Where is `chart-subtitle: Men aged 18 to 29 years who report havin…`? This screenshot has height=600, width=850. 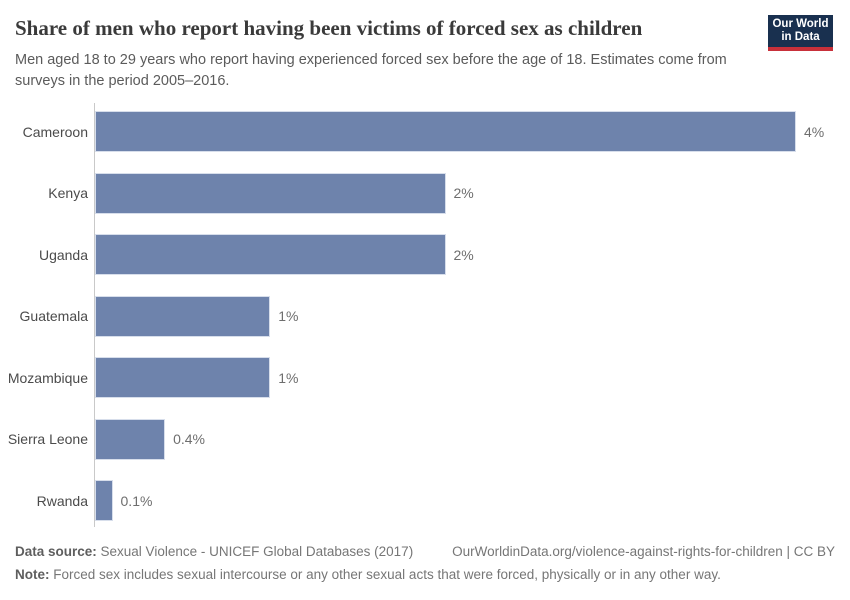
chart-subtitle: Men aged 18 to 29 years who report havin… is located at coordinates (395, 71).